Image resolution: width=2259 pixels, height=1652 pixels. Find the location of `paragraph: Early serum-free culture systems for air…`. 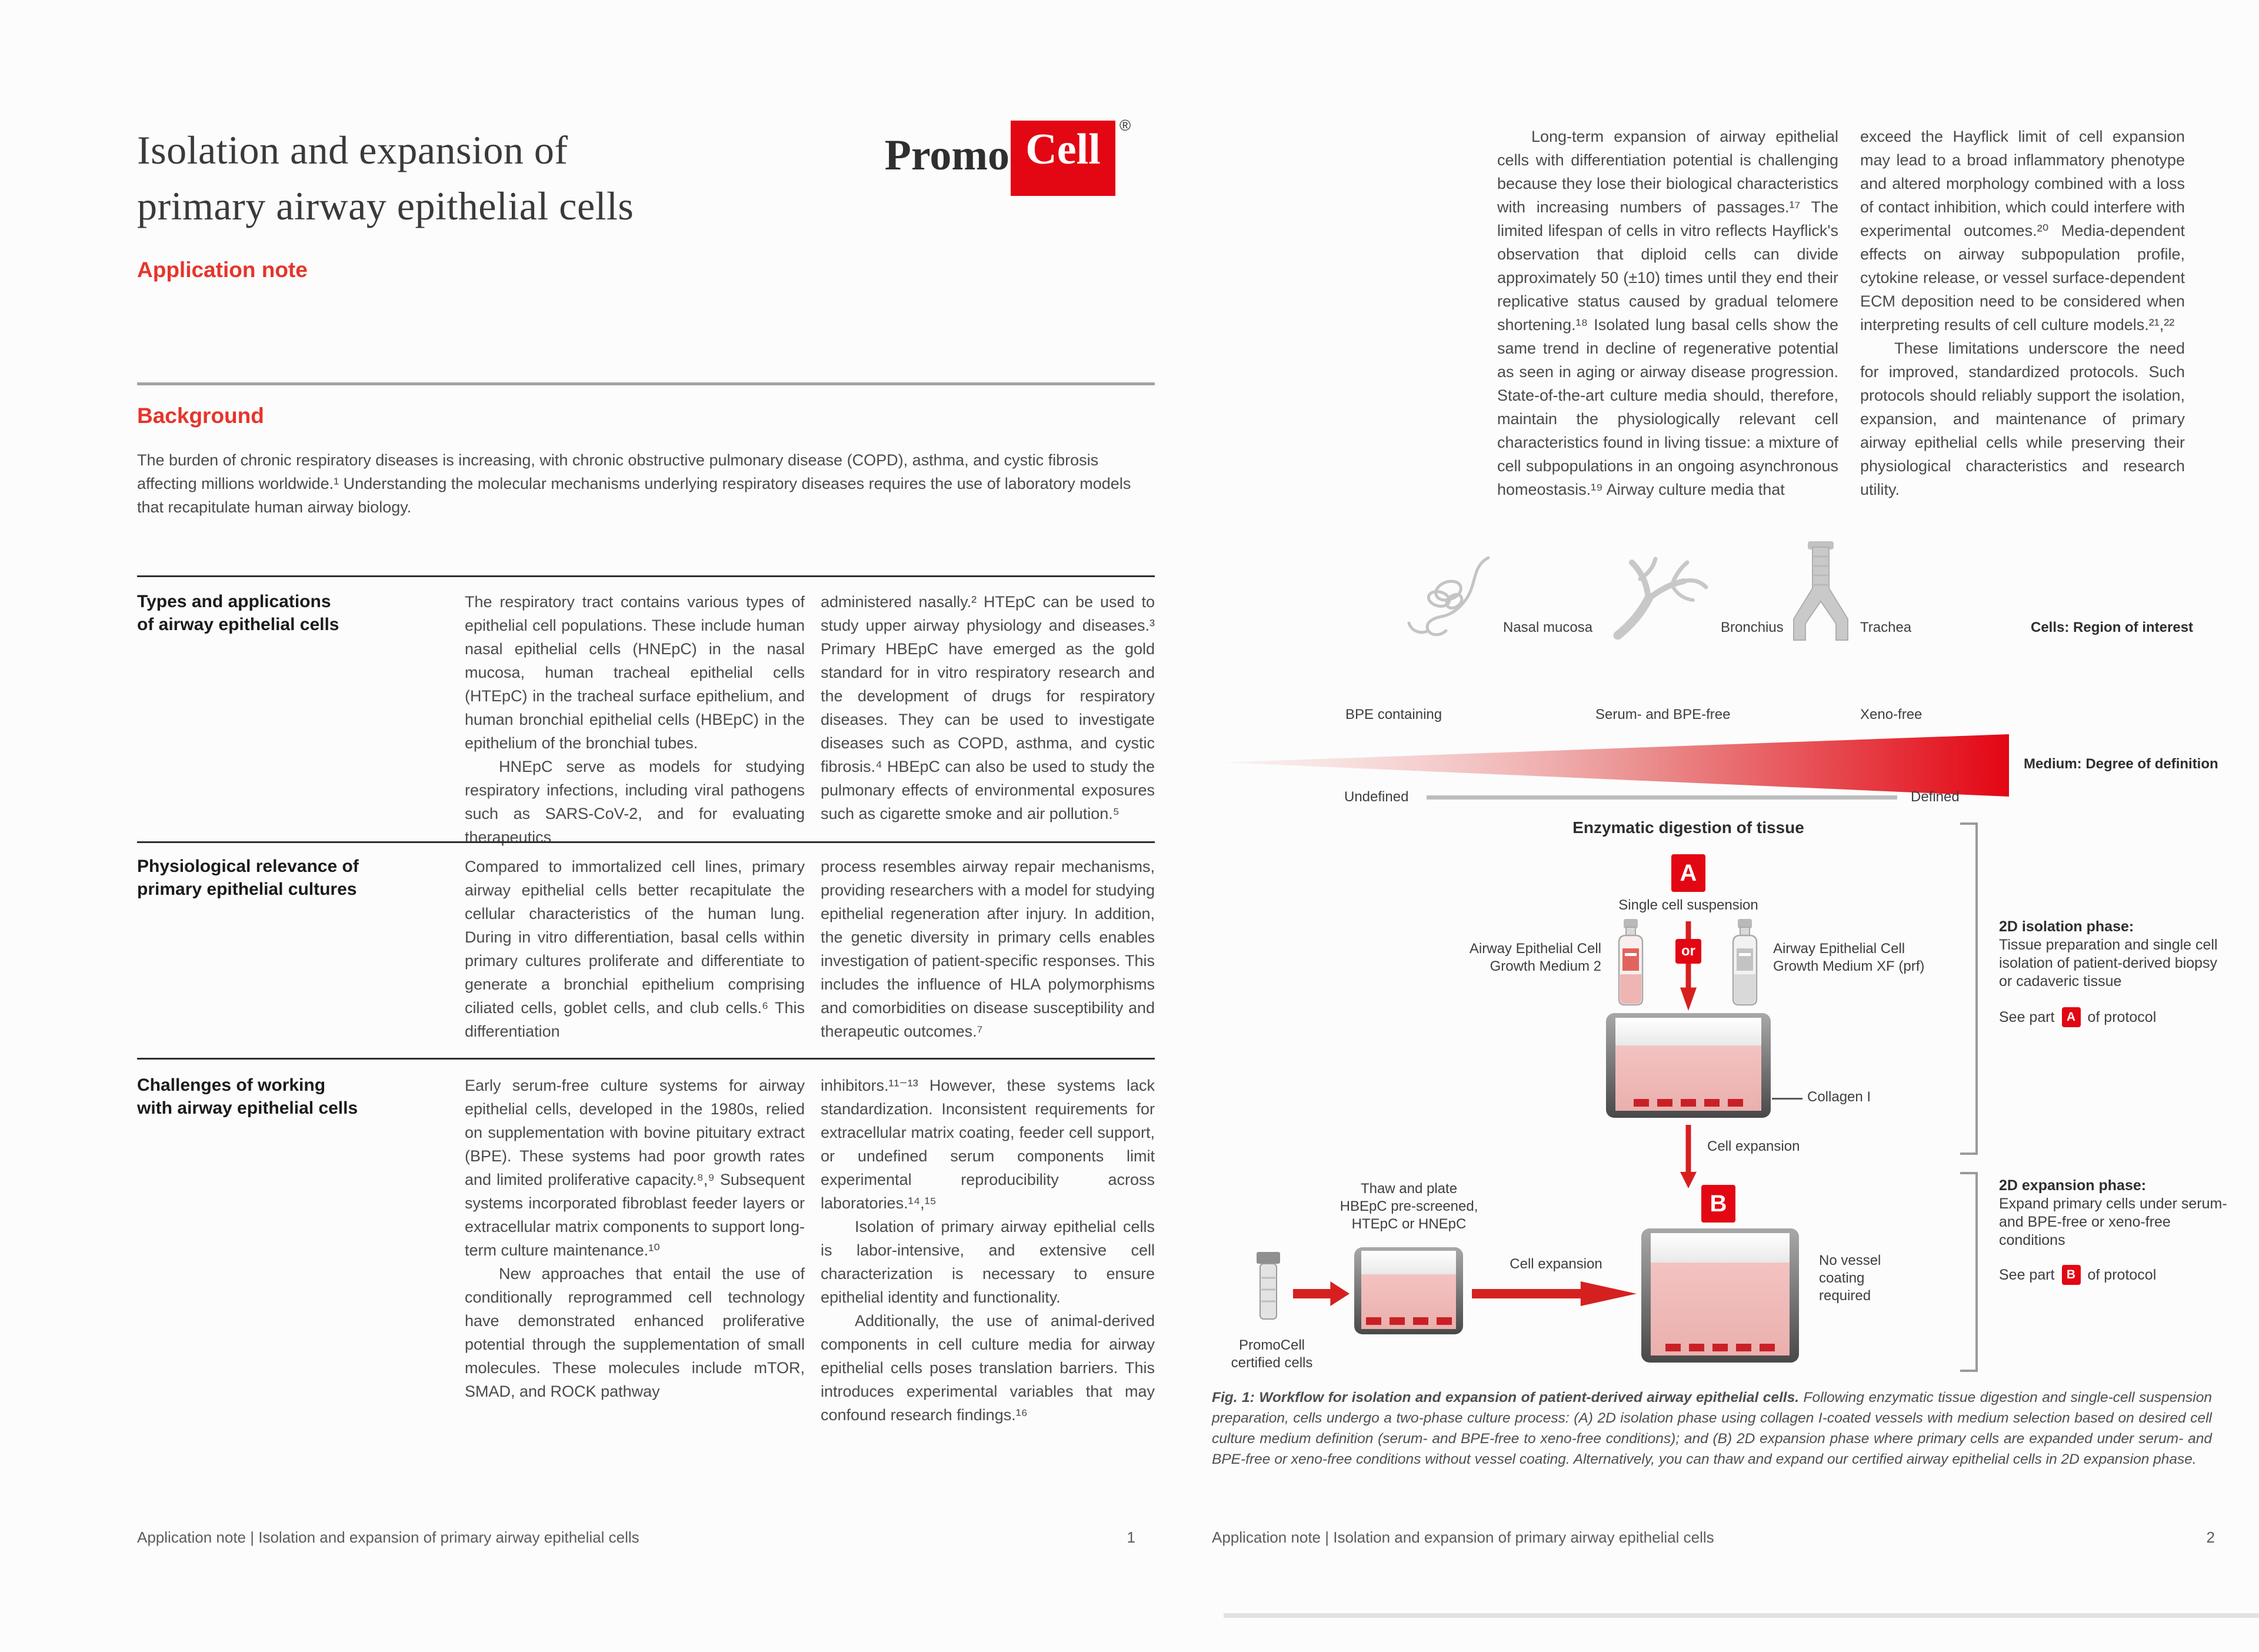

paragraph: Early serum-free culture systems for air… is located at coordinates (635, 1168).